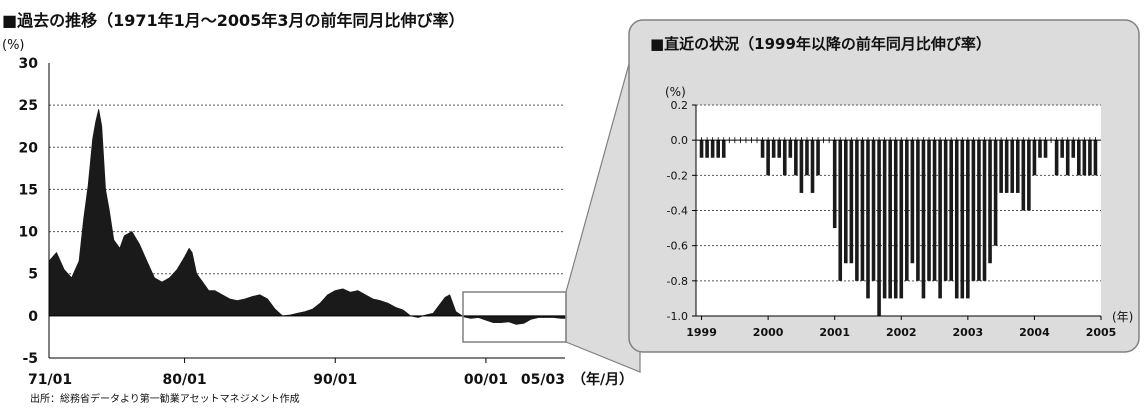 This screenshot has width=1147, height=409. I want to click on recent-chart-title: ■直近の状況（1999年以降の前年同月比伸び率）, so click(820, 44).